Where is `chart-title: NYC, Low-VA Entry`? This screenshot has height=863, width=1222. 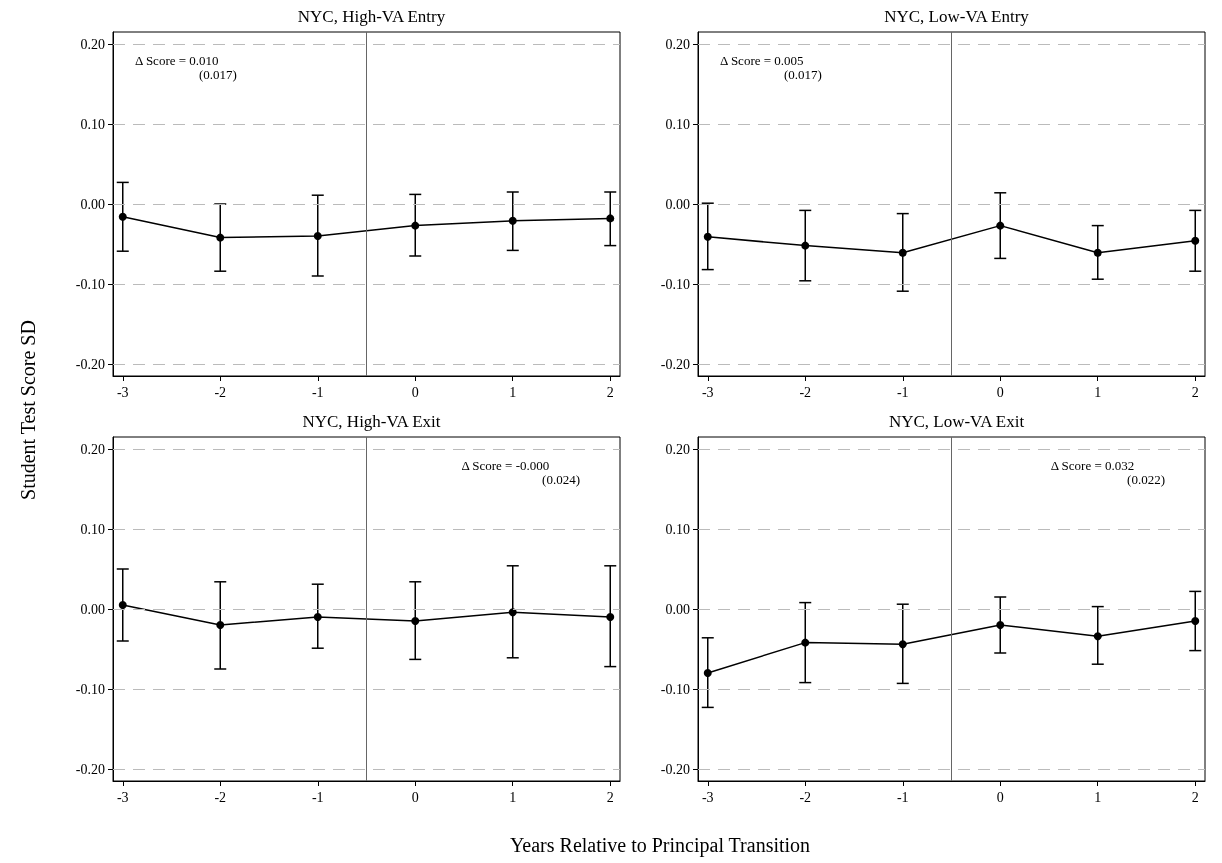 chart-title: NYC, Low-VA Entry is located at coordinates (957, 16).